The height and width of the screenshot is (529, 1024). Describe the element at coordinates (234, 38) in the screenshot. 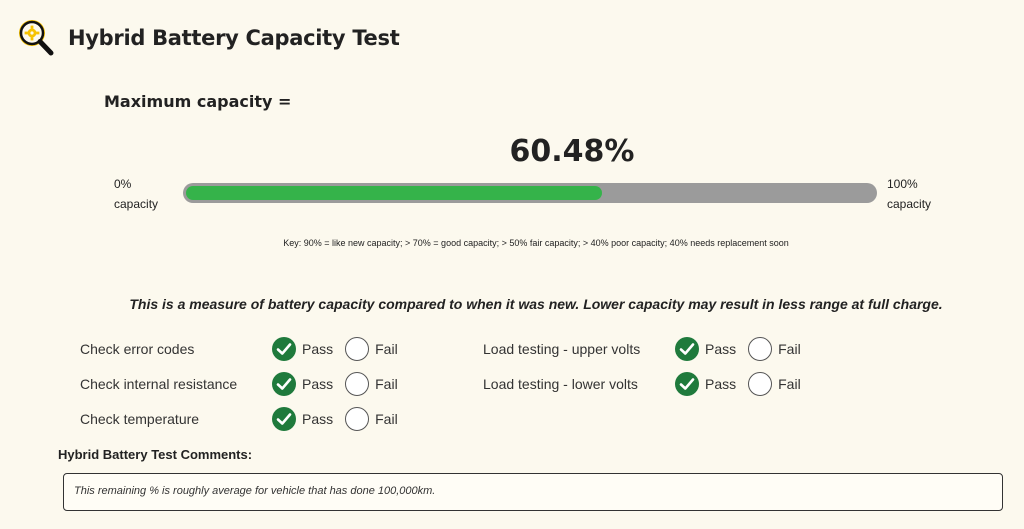

I see `page-title: Hybrid Battery Capacity Test` at that location.